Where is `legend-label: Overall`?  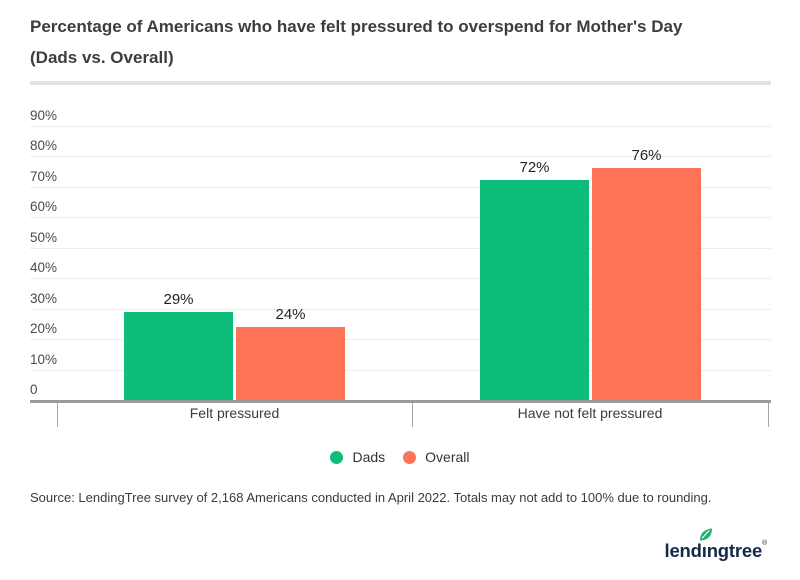
legend-label: Overall is located at coordinates (447, 457).